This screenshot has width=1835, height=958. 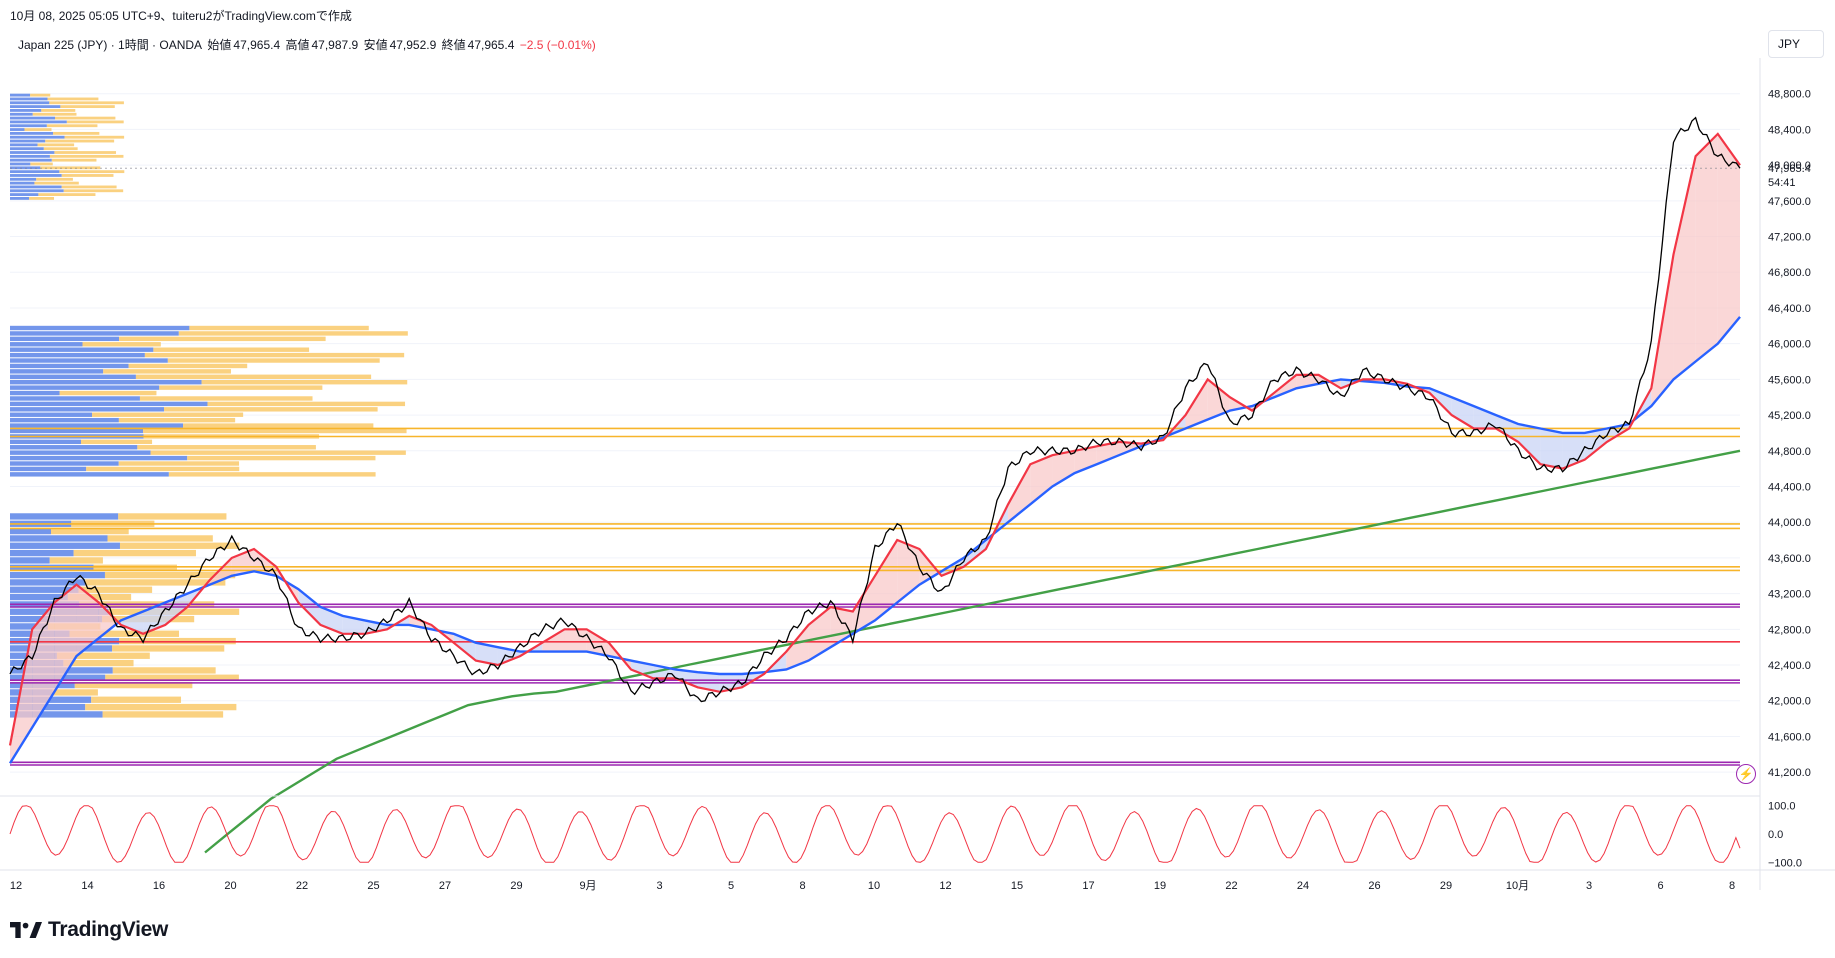 I want to click on price-tick-label: 48,400.0, so click(x=1789, y=130).